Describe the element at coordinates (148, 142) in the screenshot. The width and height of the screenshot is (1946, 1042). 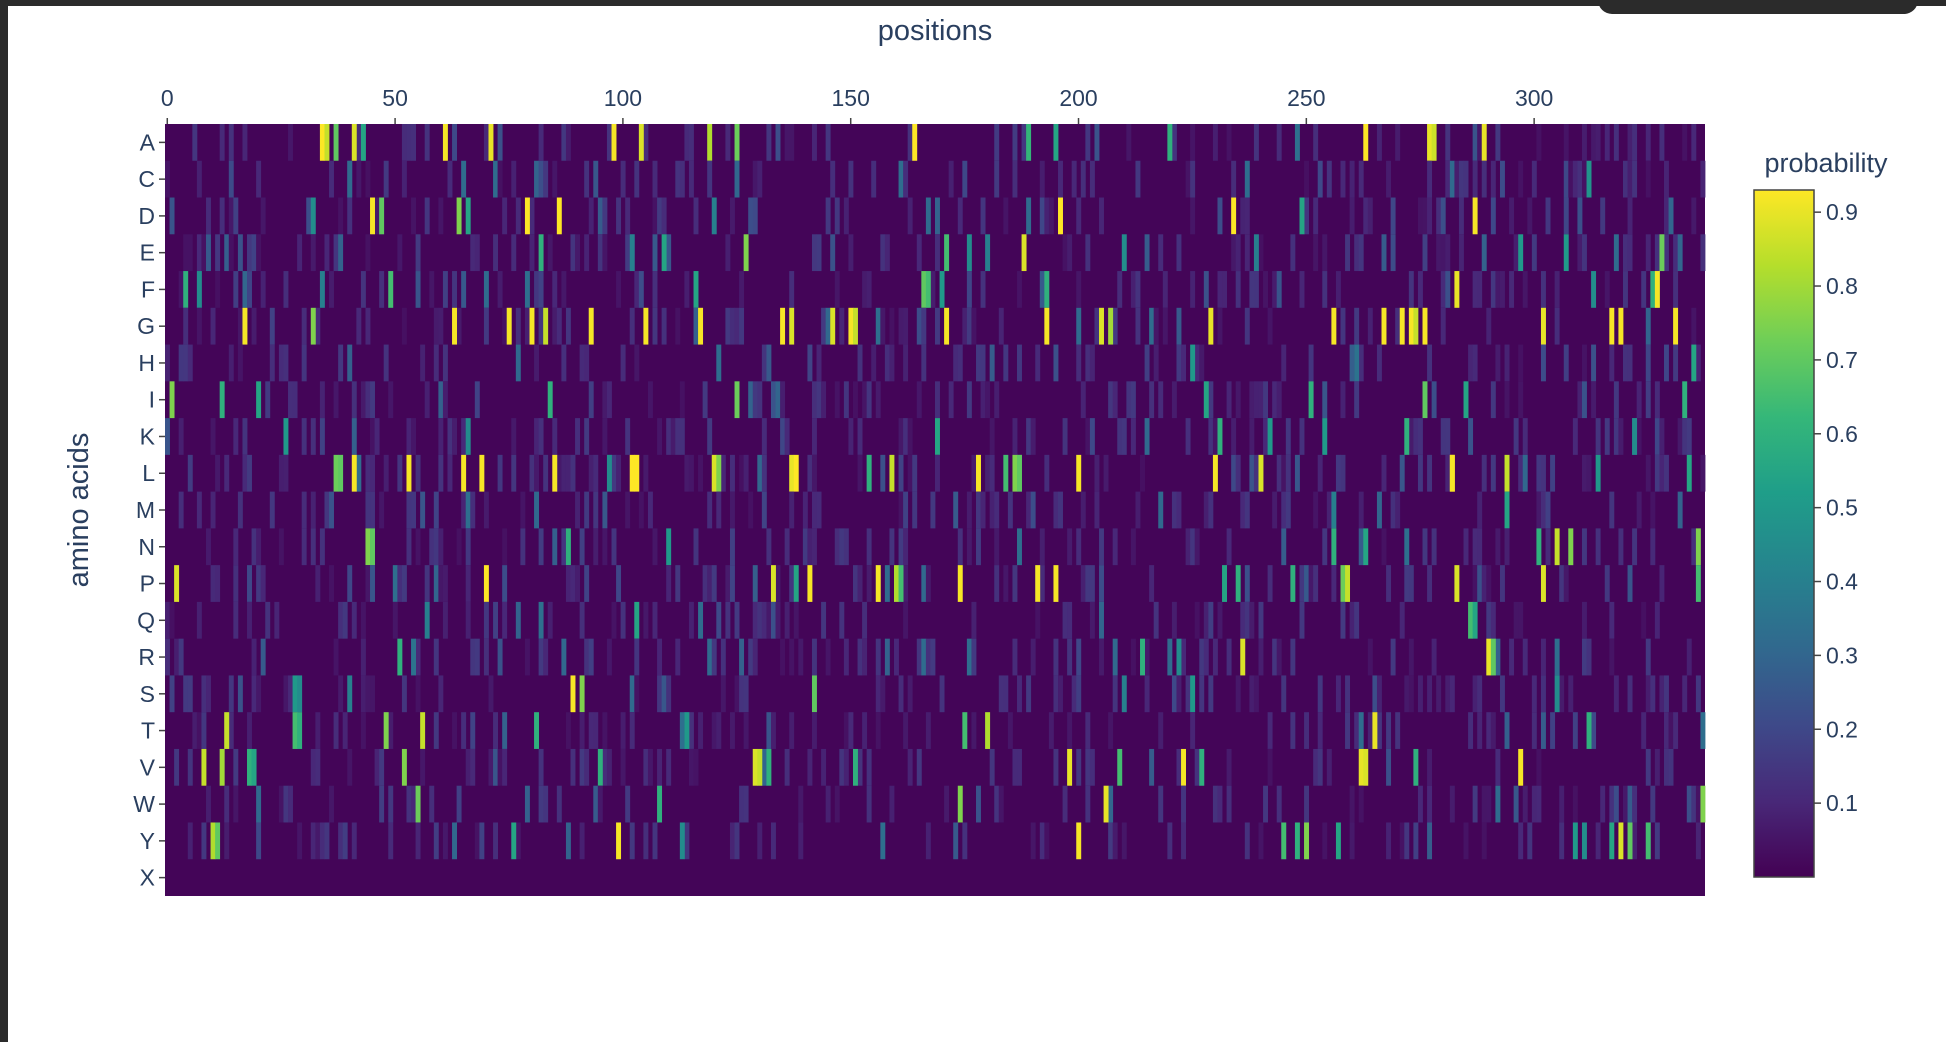
I see `y-tick-label: A` at that location.